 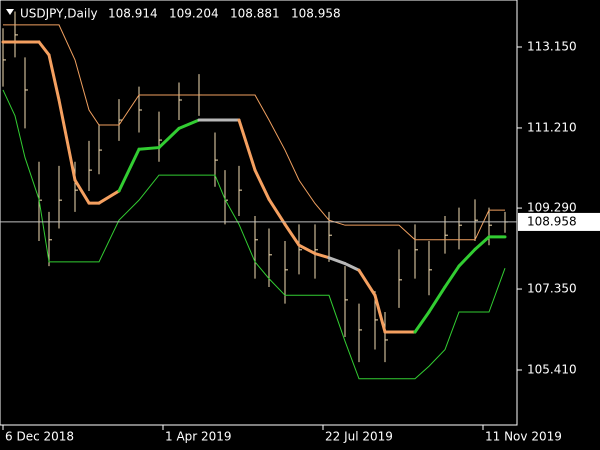 What do you see at coordinates (523, 437) in the screenshot?
I see `x-tick-label: 11 Nov 2019` at bounding box center [523, 437].